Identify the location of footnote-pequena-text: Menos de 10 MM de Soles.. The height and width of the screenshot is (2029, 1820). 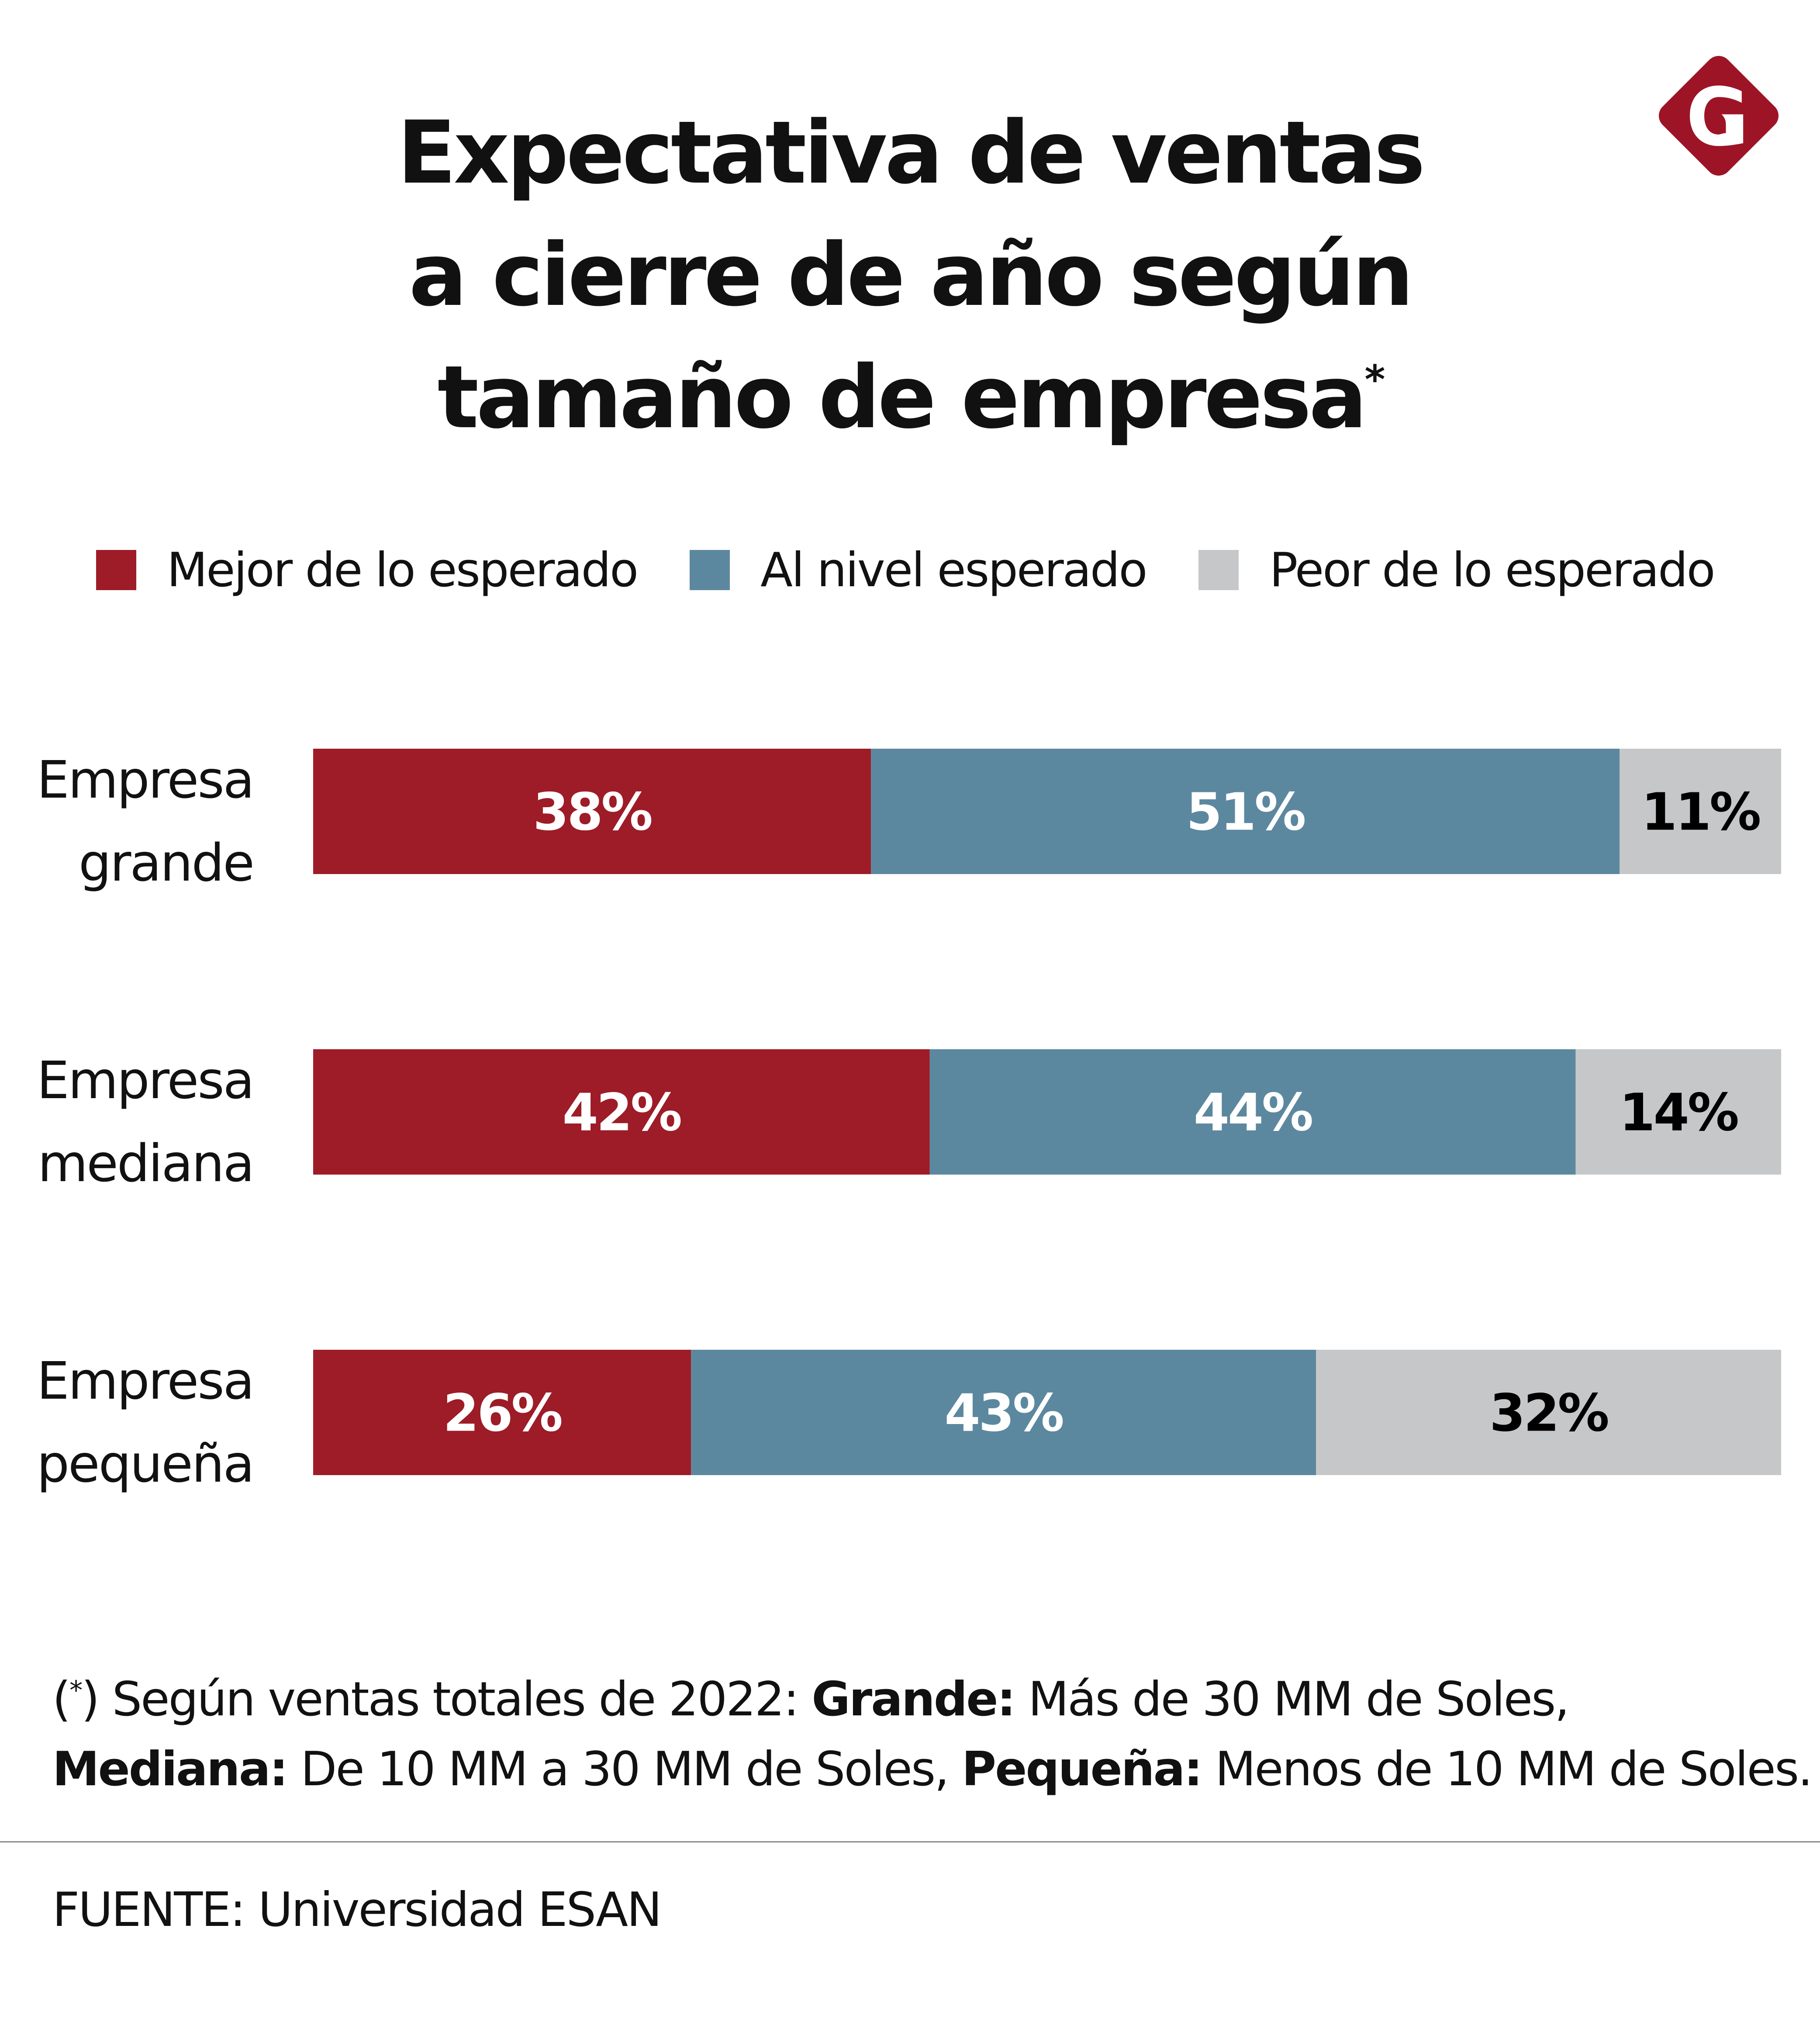
(1507, 1769).